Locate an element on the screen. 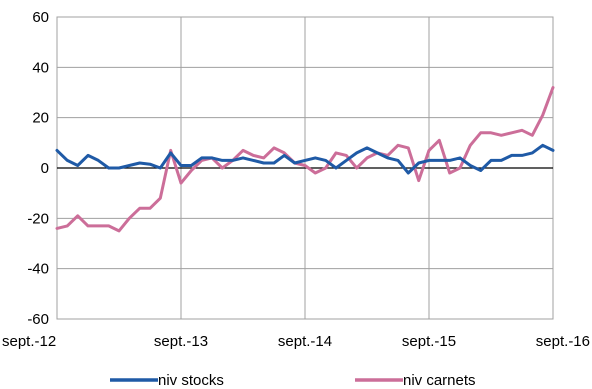 This screenshot has width=592, height=389. x-tick-label: sept.-12 is located at coordinates (29, 341).